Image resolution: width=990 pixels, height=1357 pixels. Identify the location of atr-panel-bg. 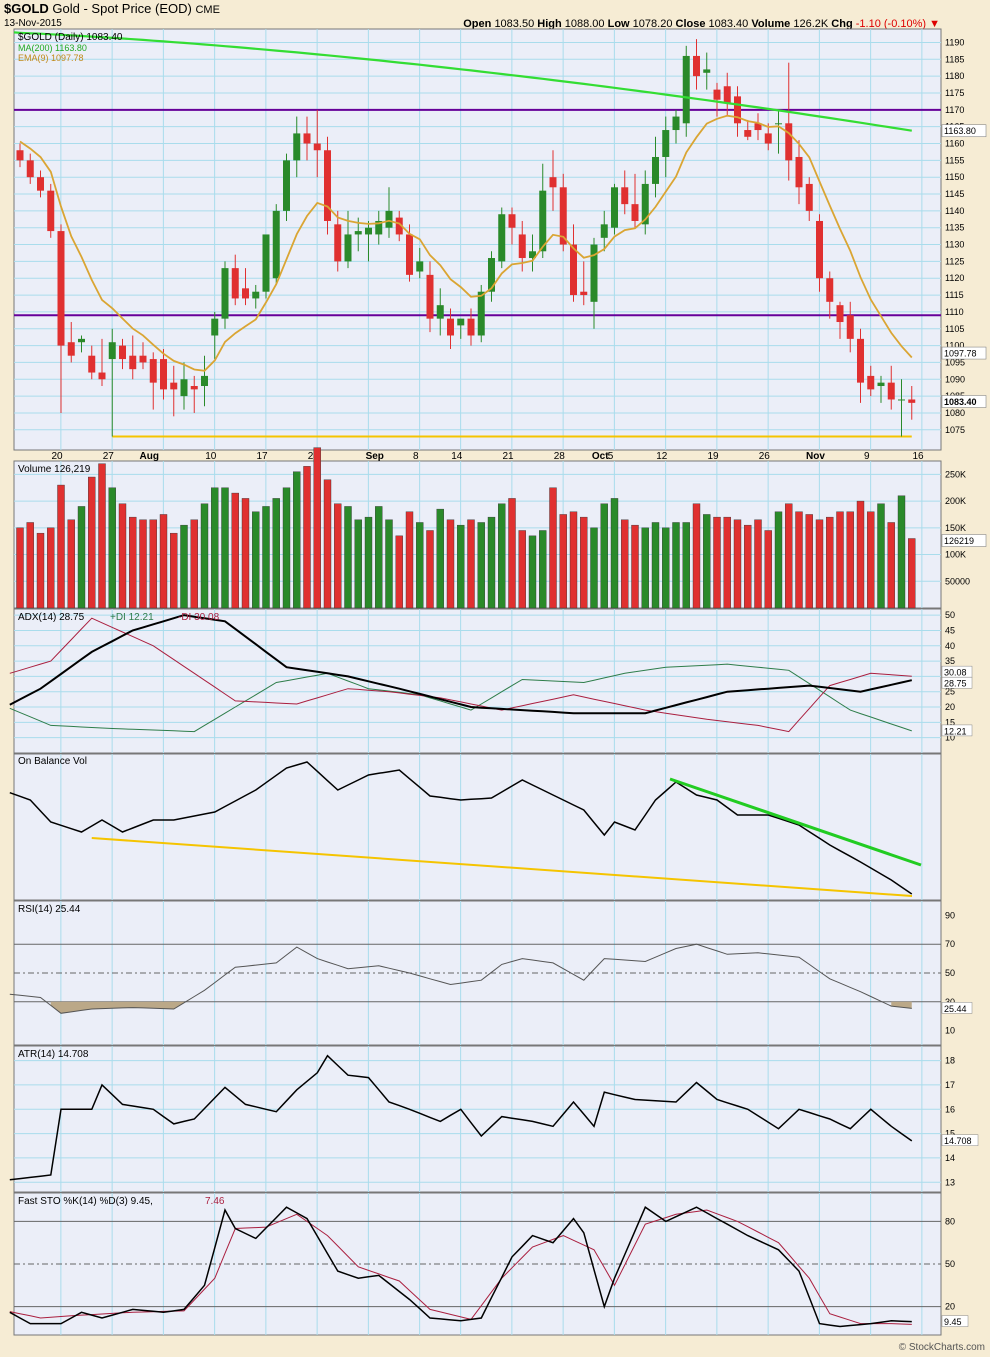
(477, 1119).